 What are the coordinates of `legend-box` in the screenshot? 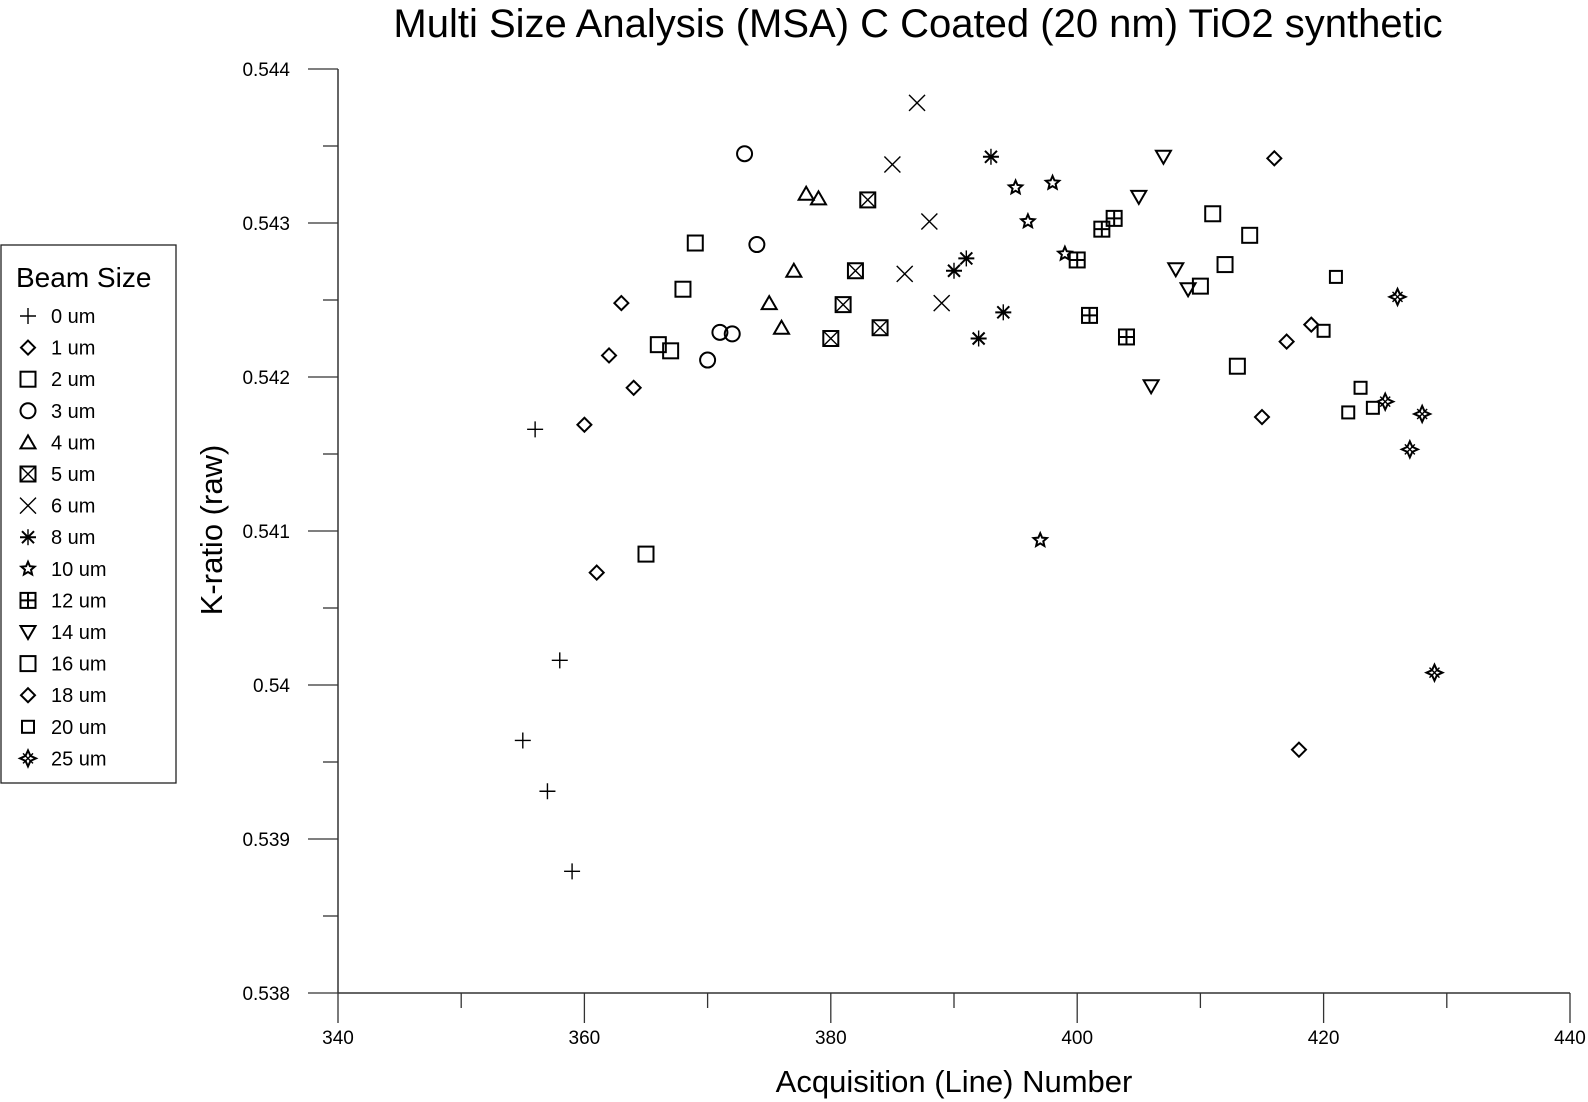 It's located at (88, 514).